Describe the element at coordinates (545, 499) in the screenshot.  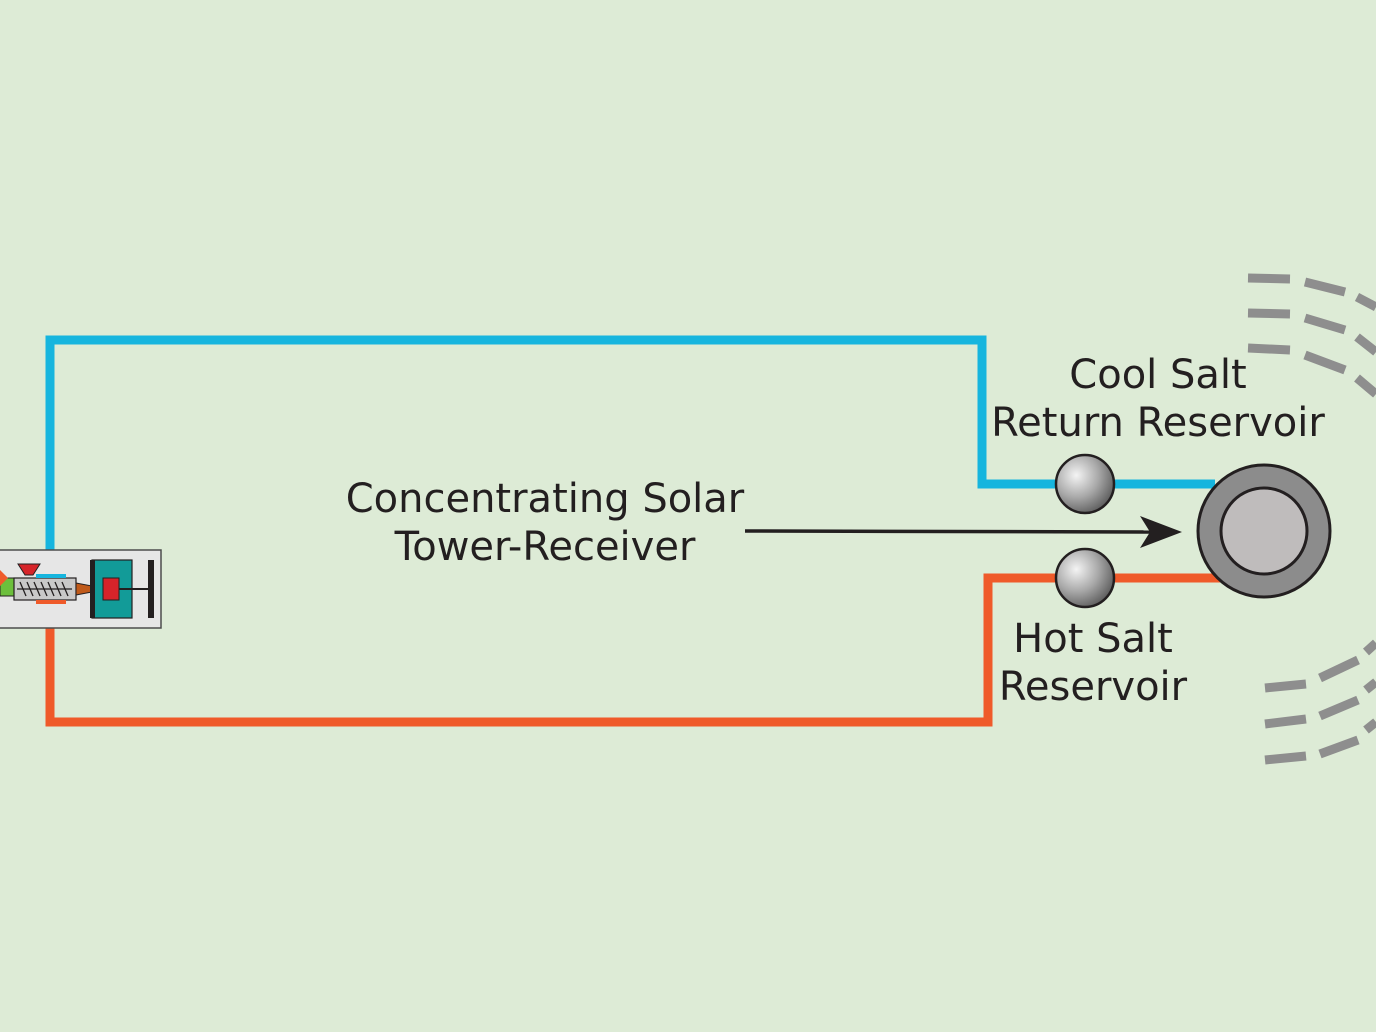
I see `tower-label-line1: Concentrating Solar` at that location.